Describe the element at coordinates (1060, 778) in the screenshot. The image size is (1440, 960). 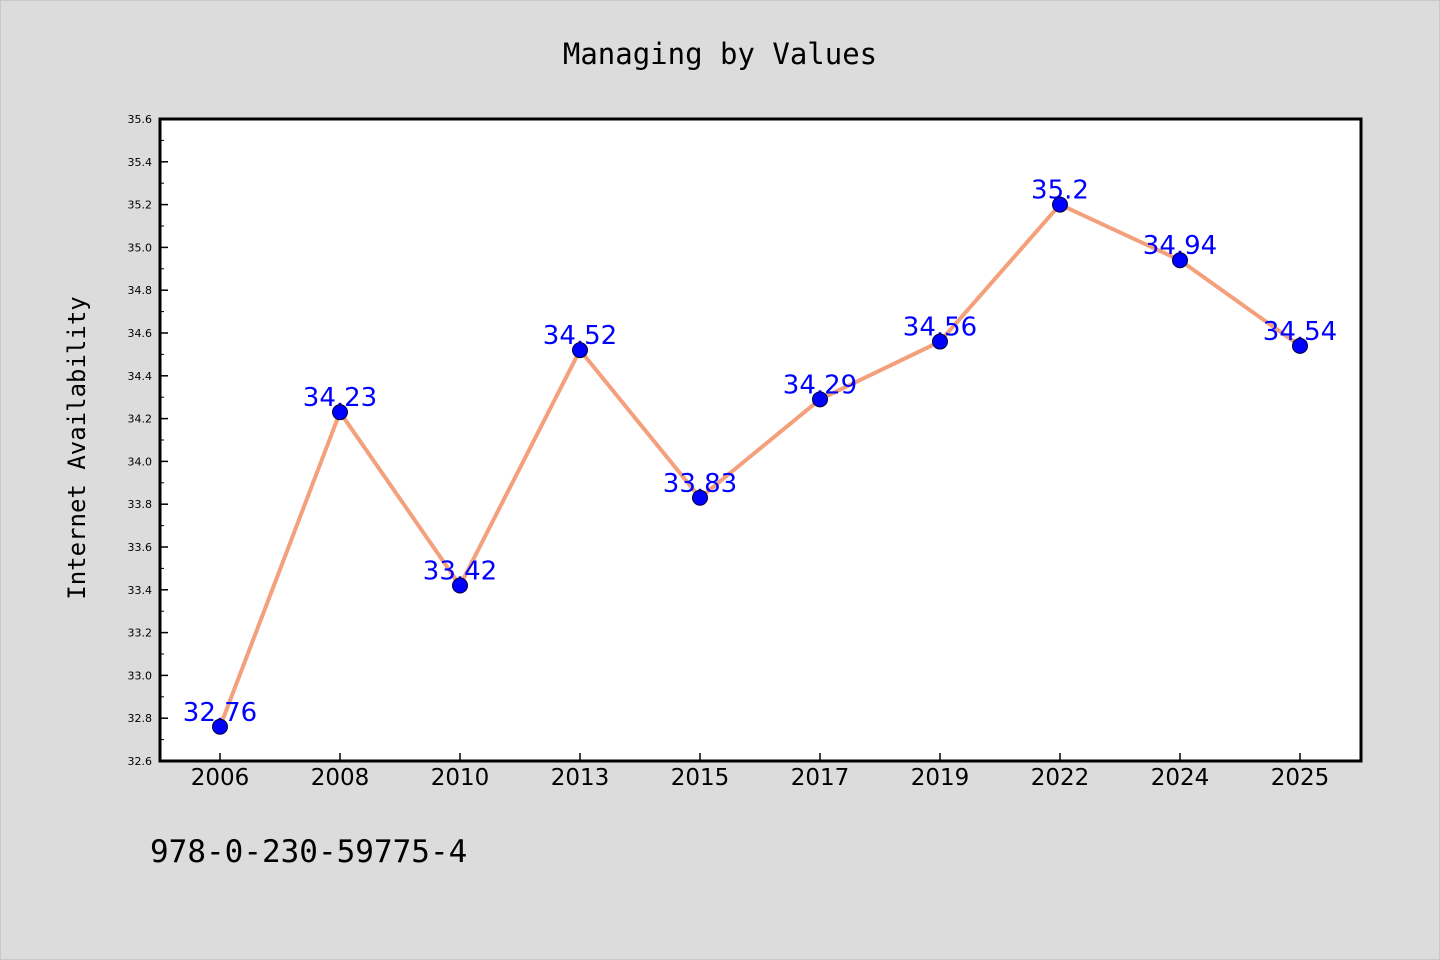
I see `x-tick-label: 2022` at that location.